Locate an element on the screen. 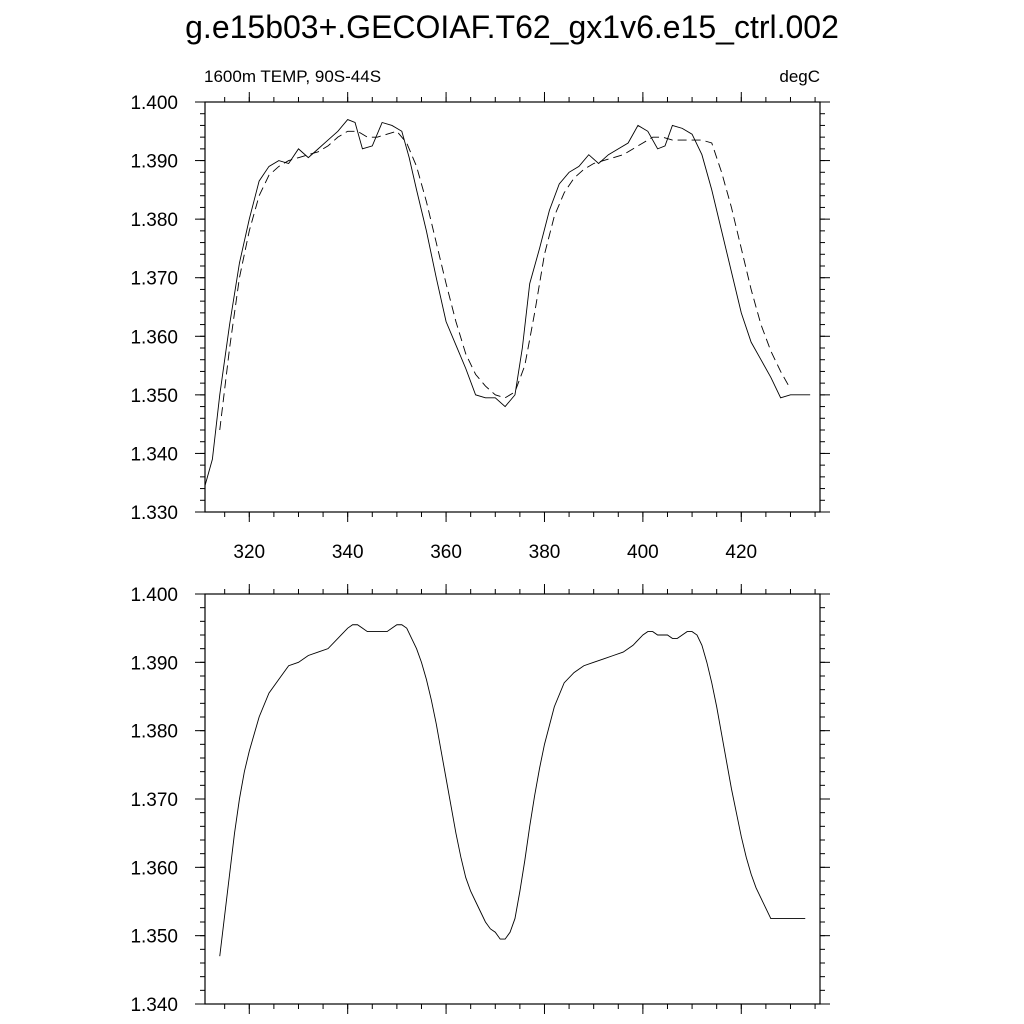 The height and width of the screenshot is (1024, 1024). top-ytick-label: 1.390 is located at coordinates (154, 162).